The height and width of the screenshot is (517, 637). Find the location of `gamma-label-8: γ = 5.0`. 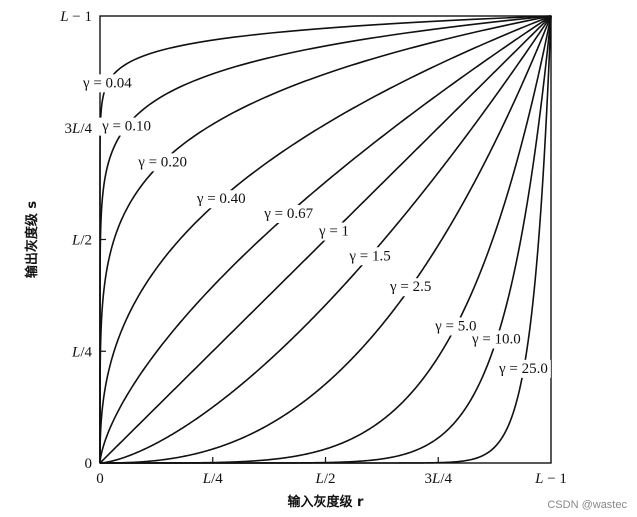

gamma-label-8: γ = 5.0 is located at coordinates (455, 326).